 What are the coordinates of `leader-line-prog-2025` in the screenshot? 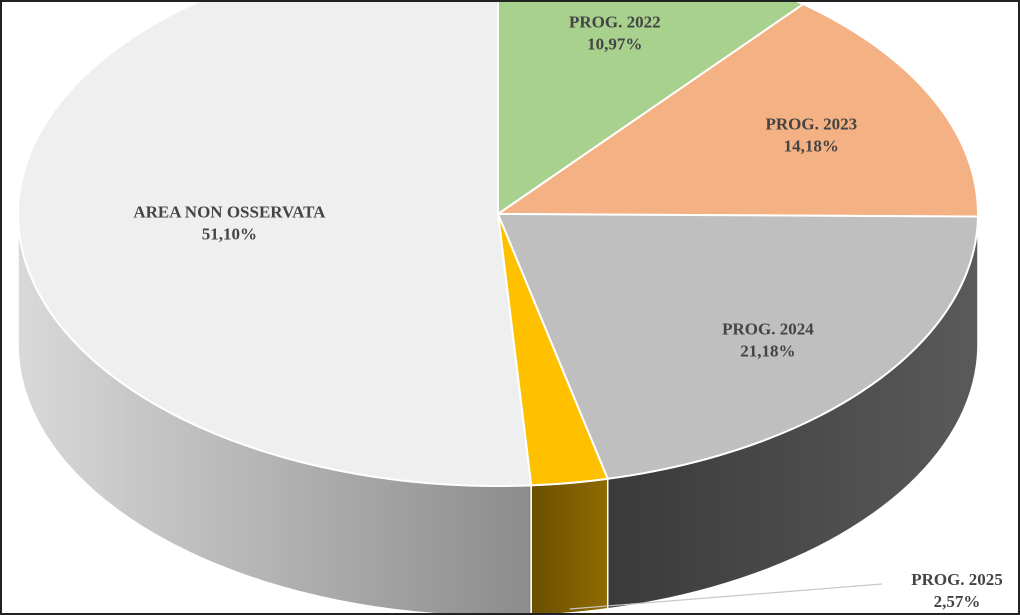 It's located at (726, 596).